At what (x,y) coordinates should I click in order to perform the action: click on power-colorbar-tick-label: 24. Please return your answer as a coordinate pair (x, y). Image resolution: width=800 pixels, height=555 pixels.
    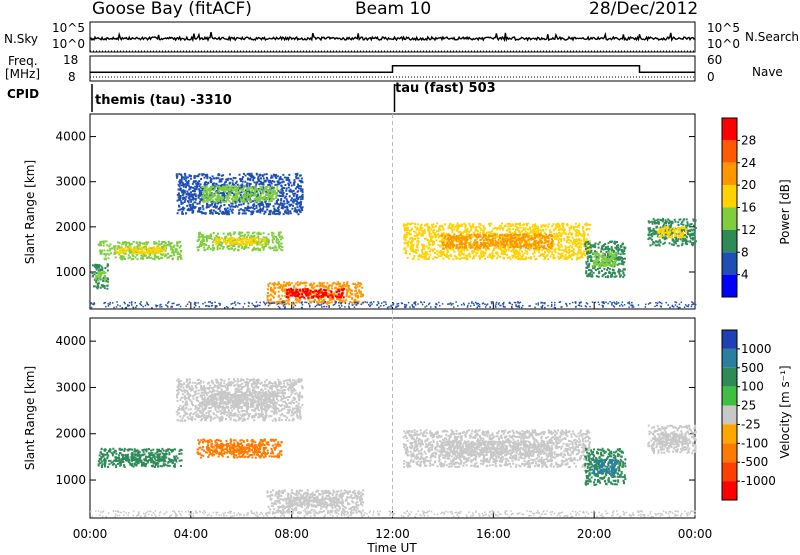
    Looking at the image, I should click on (748, 163).